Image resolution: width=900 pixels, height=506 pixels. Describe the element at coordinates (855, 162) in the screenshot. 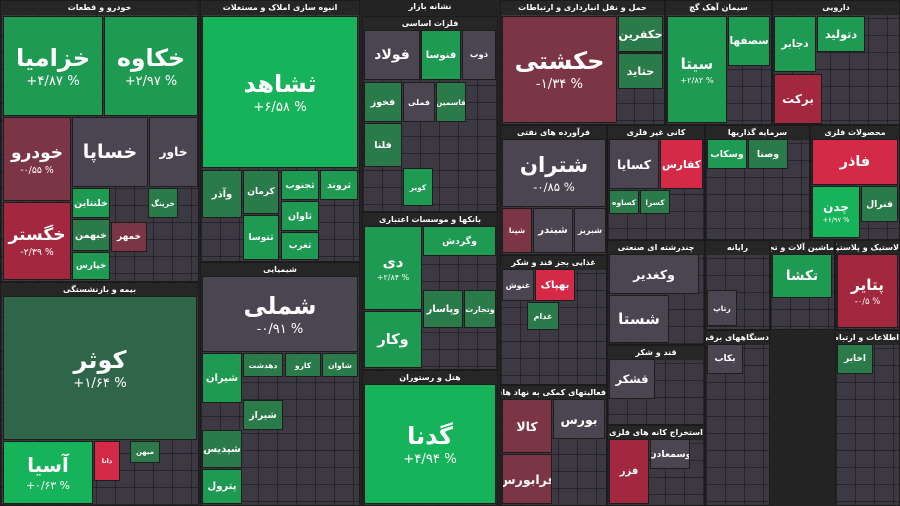

I see `tile: فاذر` at that location.